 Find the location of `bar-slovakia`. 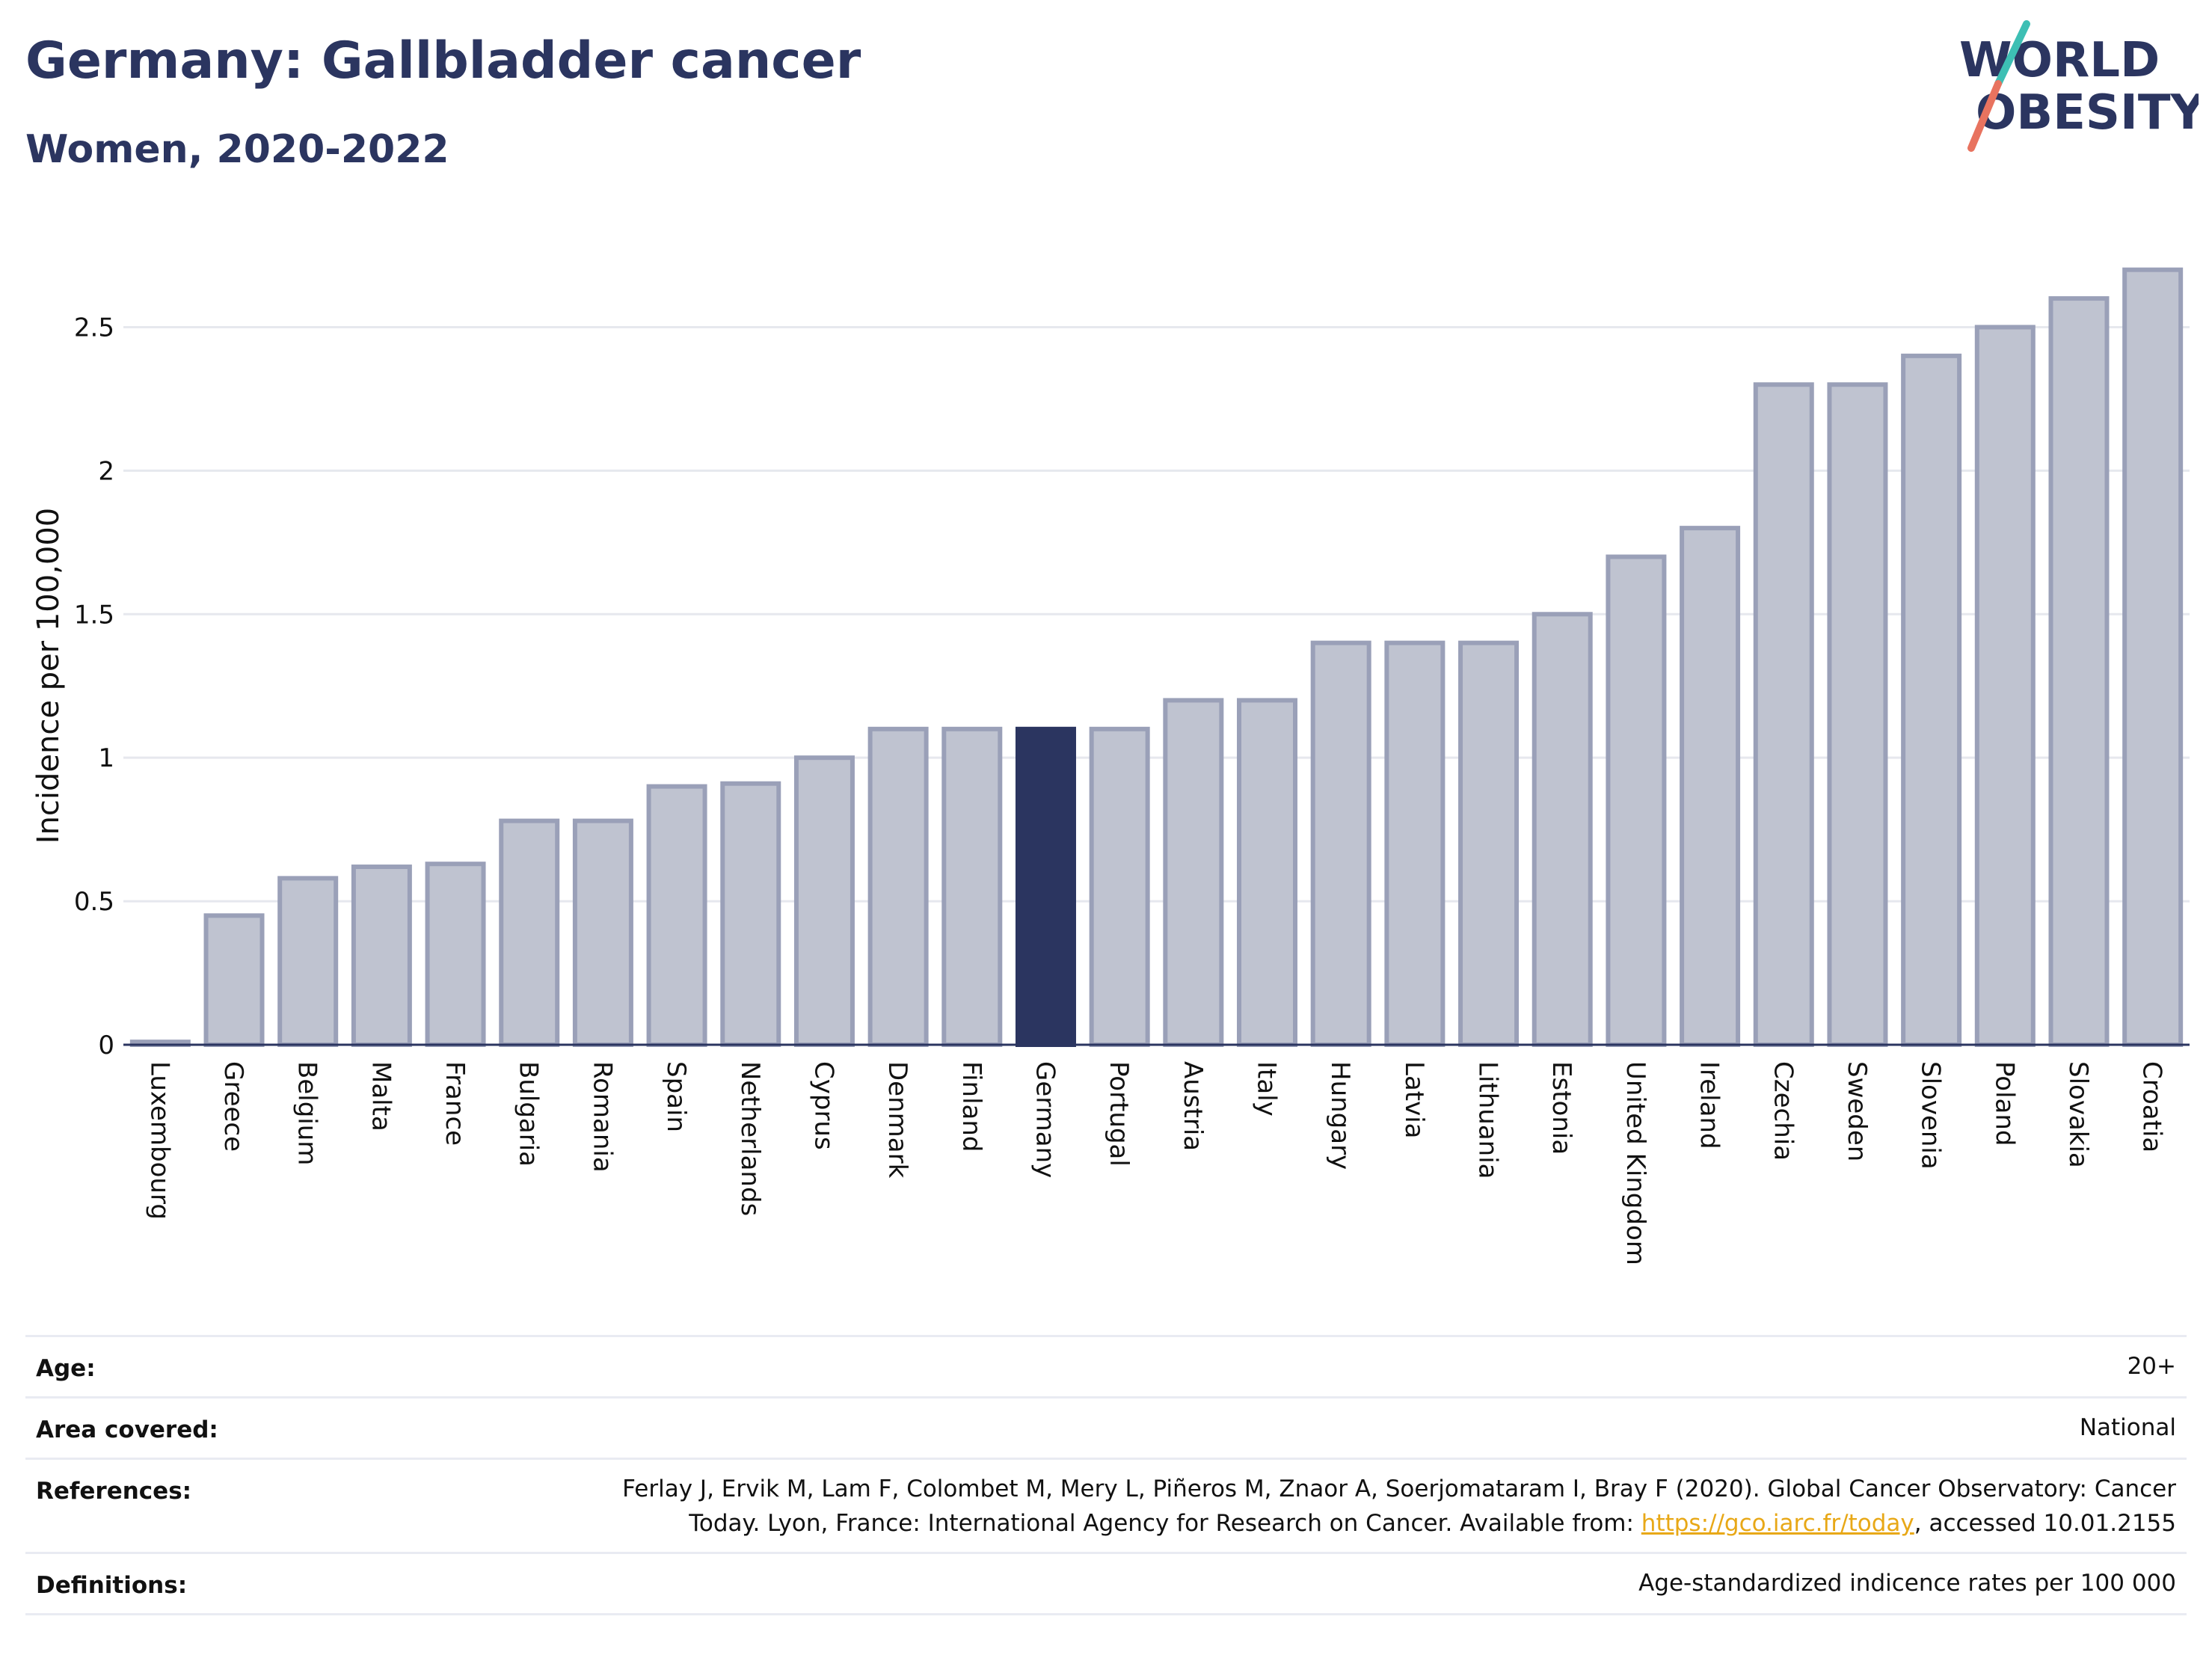

bar-slovakia is located at coordinates (2079, 672).